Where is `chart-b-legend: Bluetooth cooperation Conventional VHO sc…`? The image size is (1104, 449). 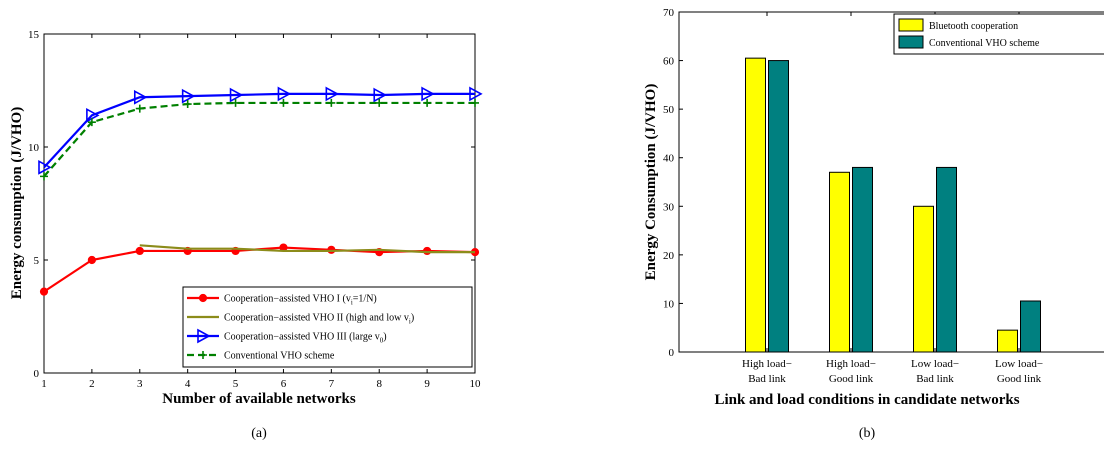
chart-b-legend: Bluetooth cooperation Conventional VHO sc… is located at coordinates (999, 34).